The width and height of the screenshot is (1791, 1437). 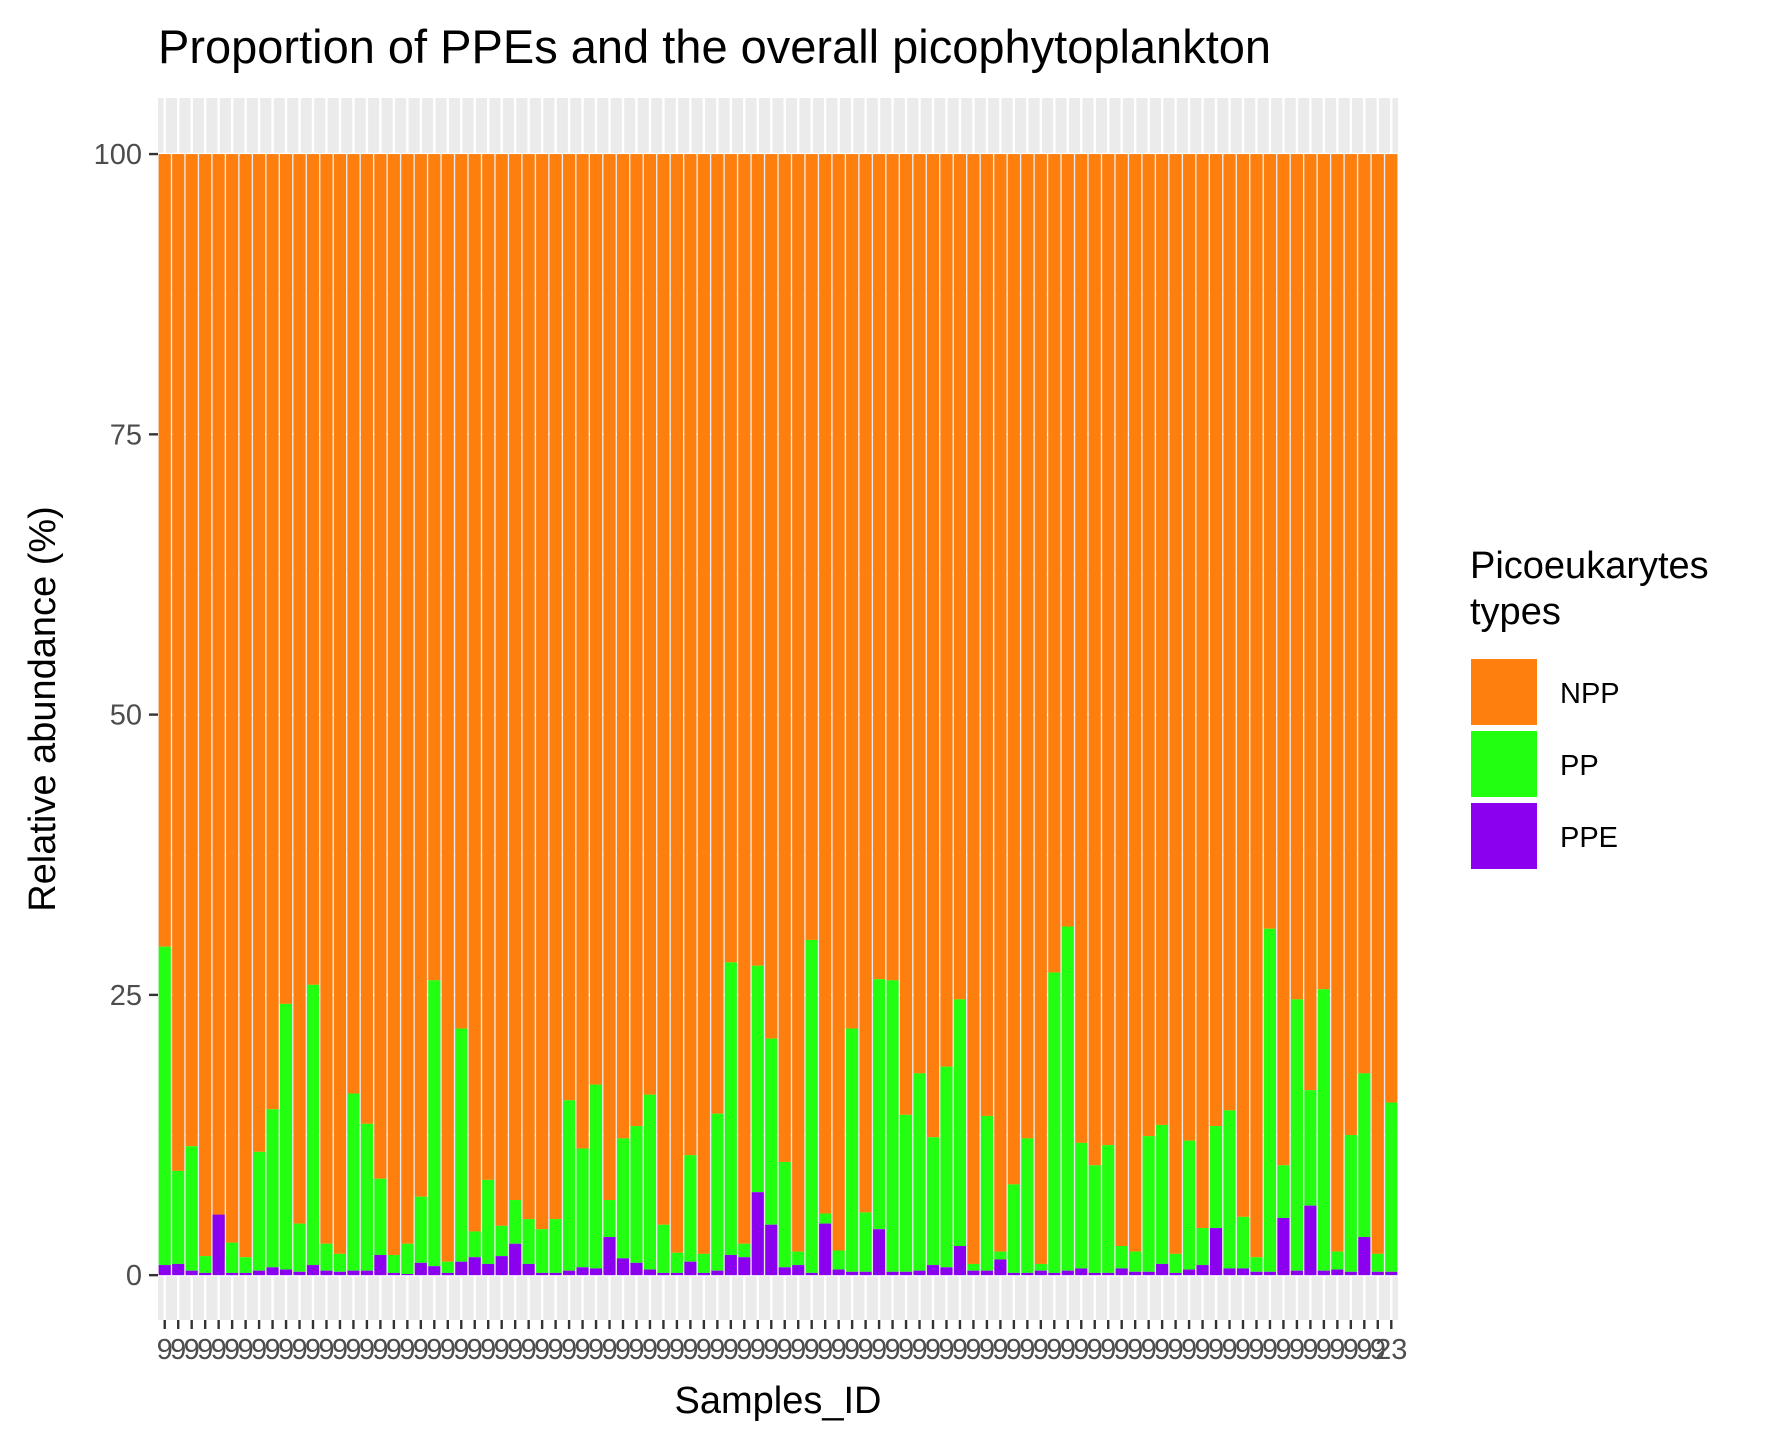 I want to click on legend-key-npp, so click(x=1504, y=692).